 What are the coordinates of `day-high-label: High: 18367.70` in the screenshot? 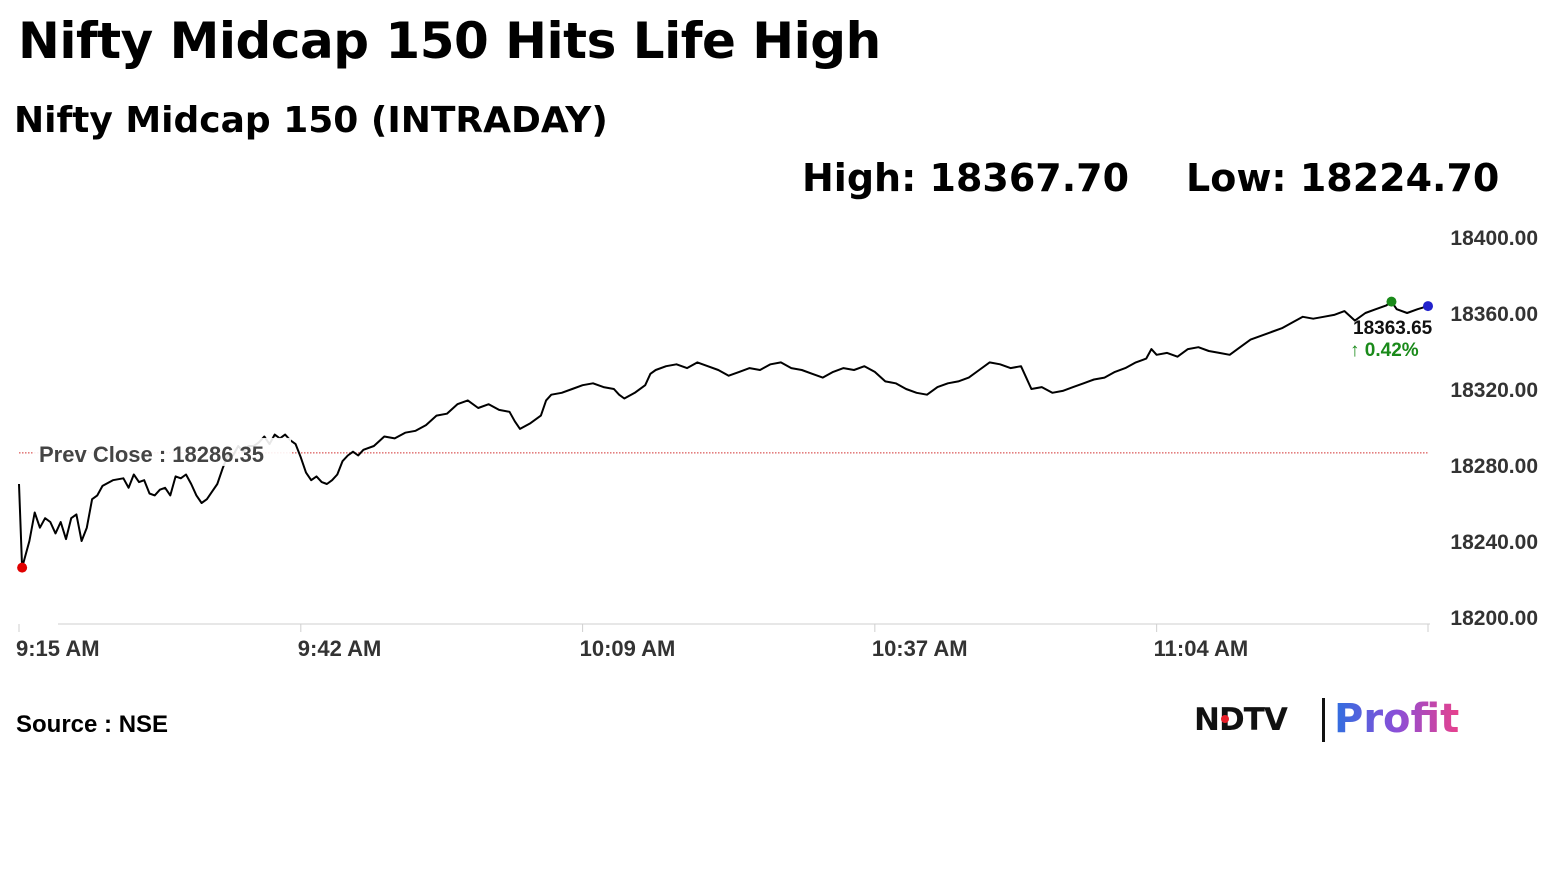 It's located at (966, 178).